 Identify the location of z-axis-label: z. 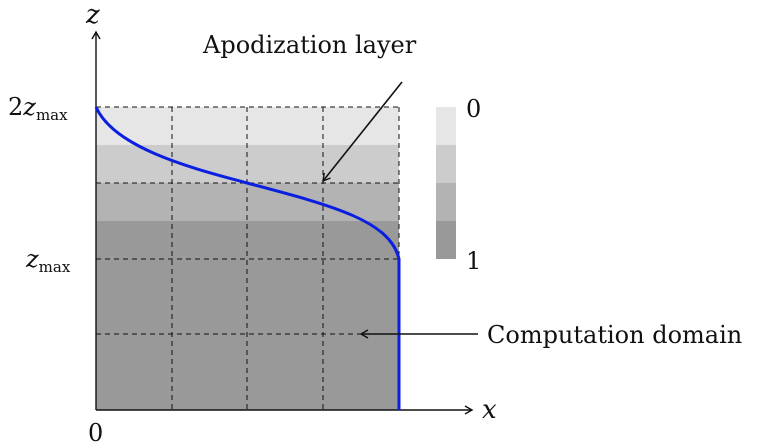
(92, 15).